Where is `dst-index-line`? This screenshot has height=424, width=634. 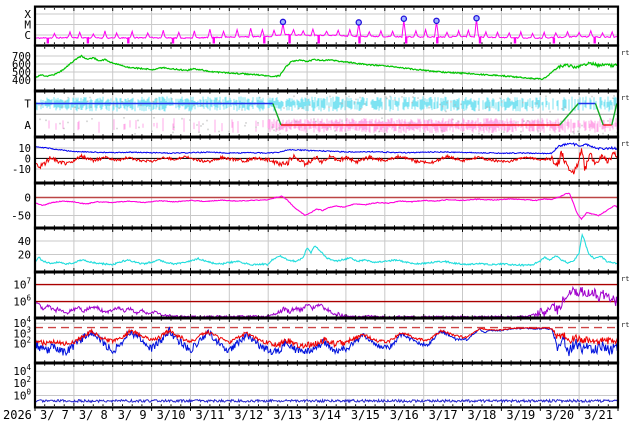 dst-index-line is located at coordinates (326, 206).